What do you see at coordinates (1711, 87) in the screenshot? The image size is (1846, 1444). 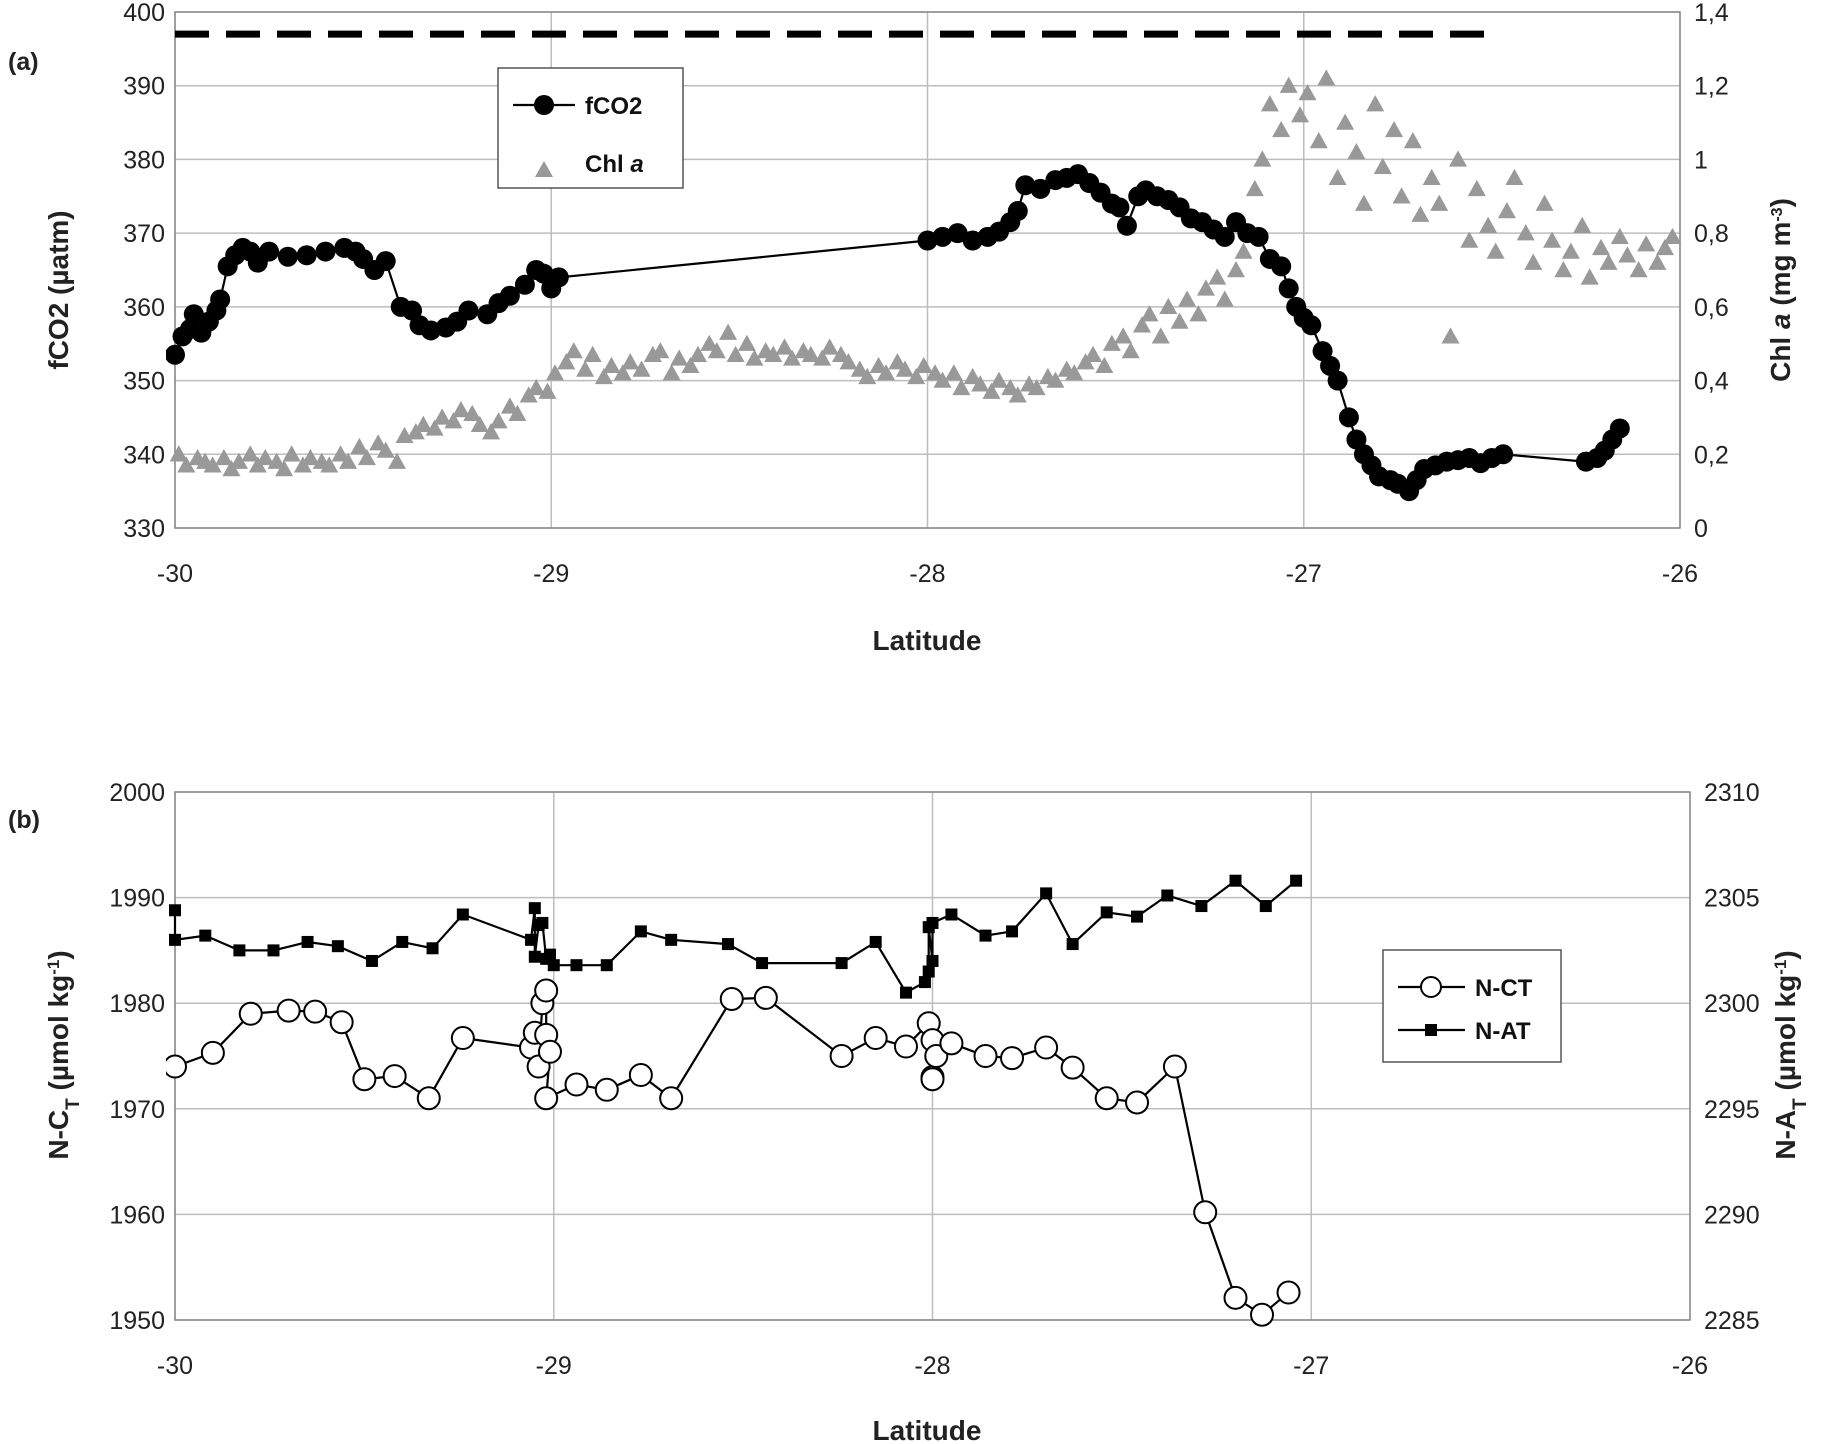 I see `y2-tick-label: 1,2` at bounding box center [1711, 87].